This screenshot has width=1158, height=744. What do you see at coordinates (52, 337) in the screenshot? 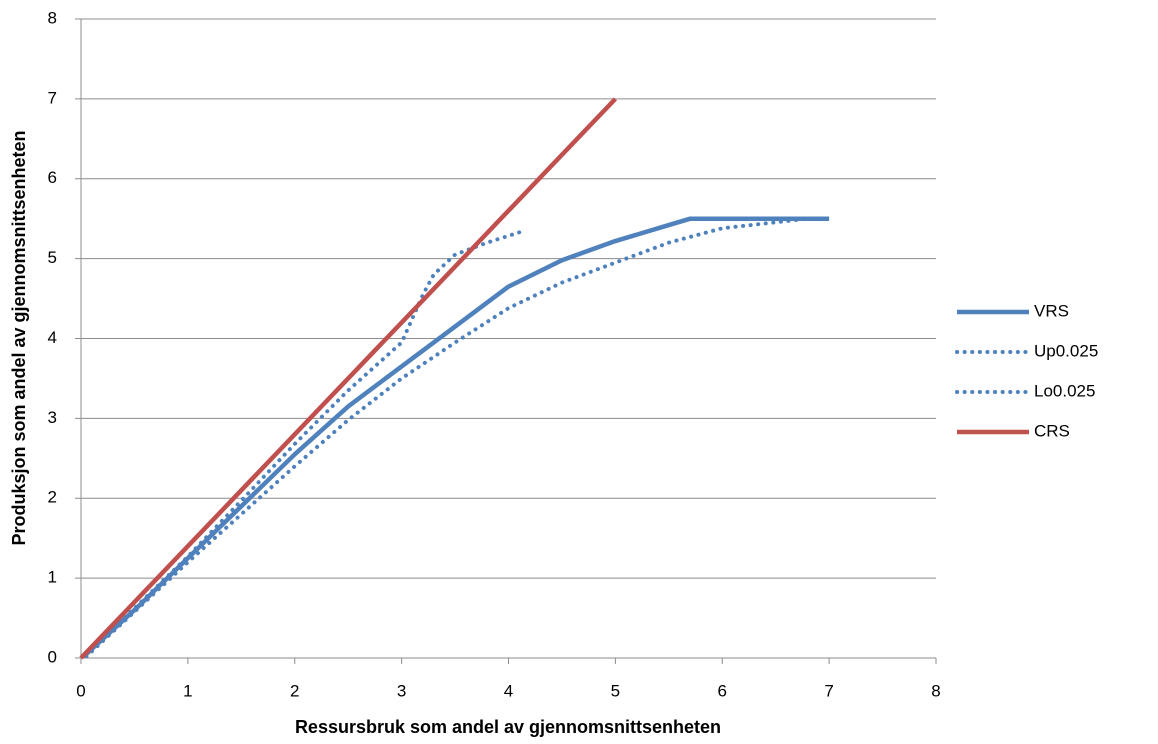
I see `y-tick-label: 4` at bounding box center [52, 337].